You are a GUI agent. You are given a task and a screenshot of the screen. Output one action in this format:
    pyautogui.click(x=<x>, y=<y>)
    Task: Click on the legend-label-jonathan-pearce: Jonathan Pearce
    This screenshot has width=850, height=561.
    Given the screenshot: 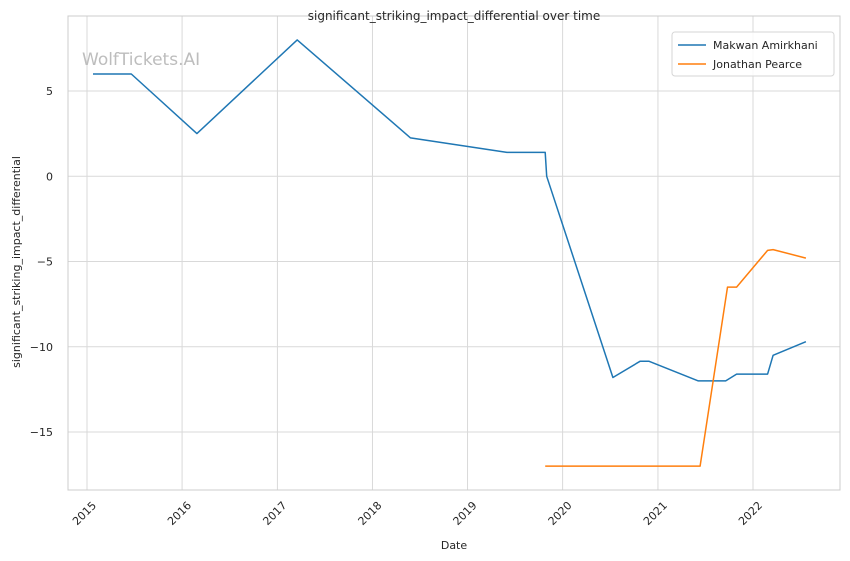 What is the action you would take?
    pyautogui.click(x=757, y=64)
    